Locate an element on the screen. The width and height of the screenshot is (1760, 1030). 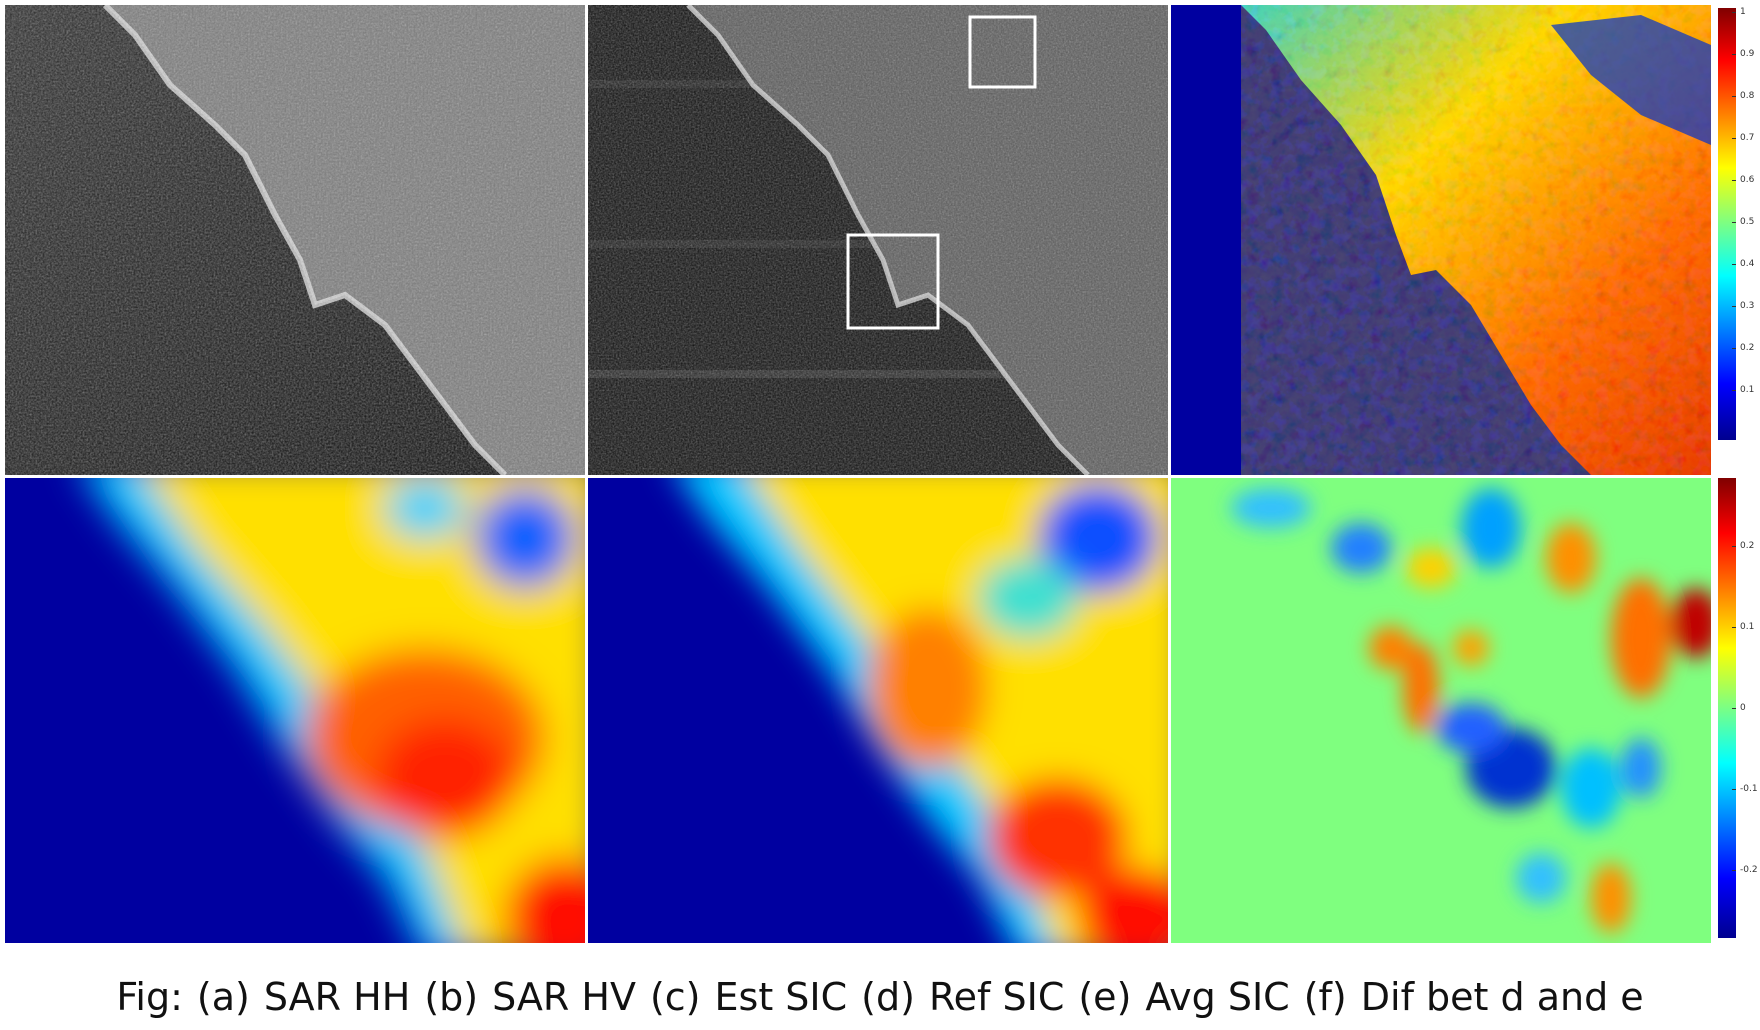
est-sic-map is located at coordinates (1441, 240).